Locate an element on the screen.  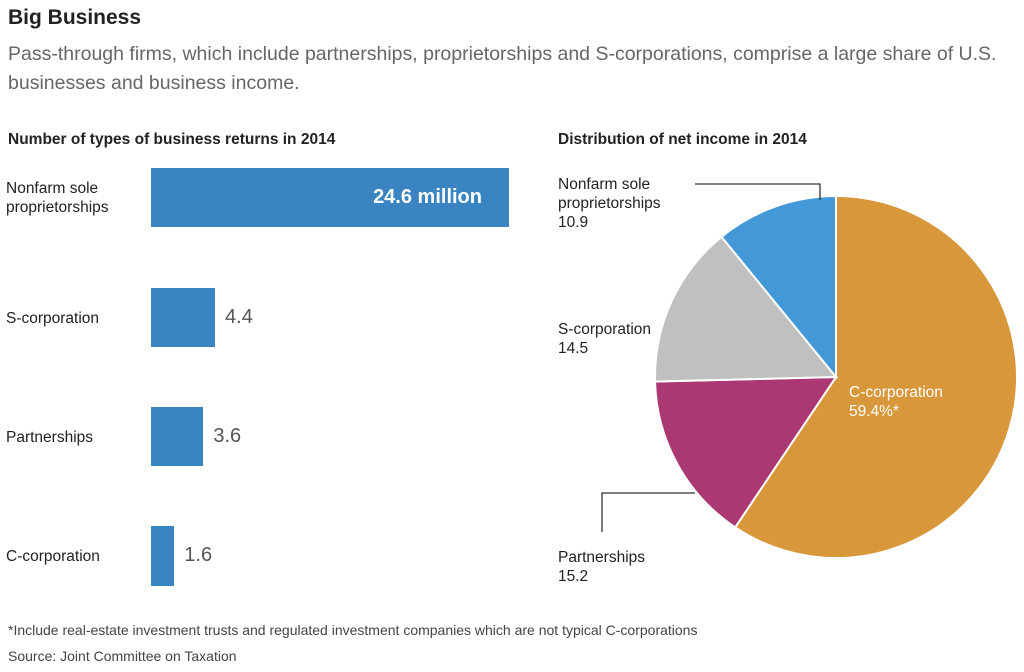
bar-category-label: C-corporation is located at coordinates (53, 556).